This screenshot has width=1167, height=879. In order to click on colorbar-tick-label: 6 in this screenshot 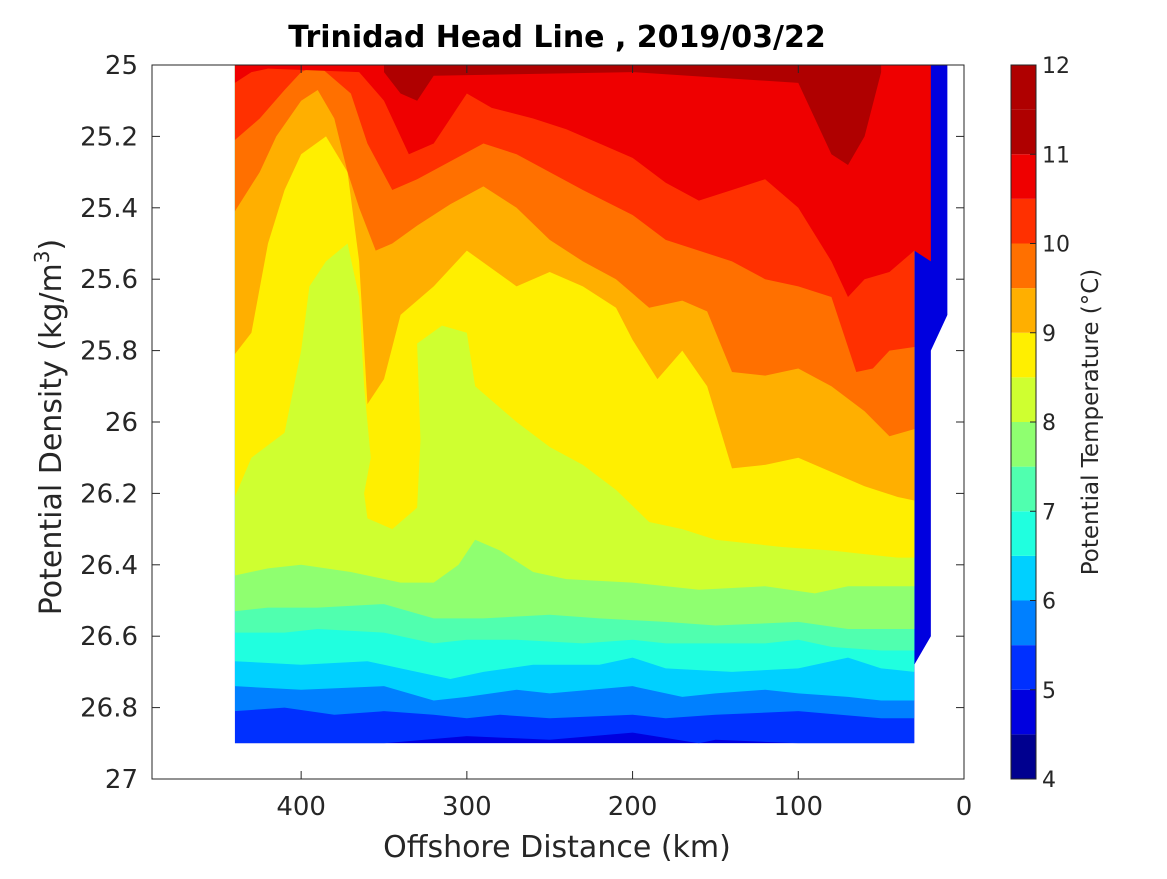, I will do `click(1049, 602)`.